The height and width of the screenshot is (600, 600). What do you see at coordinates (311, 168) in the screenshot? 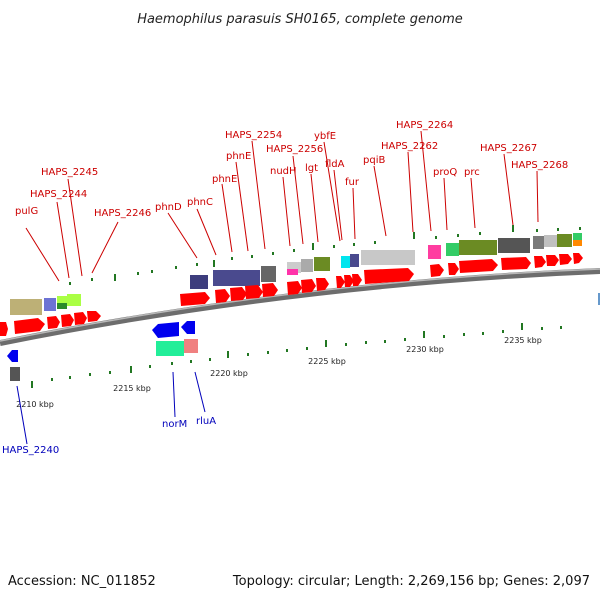
I see `gene-label-lgt: lgt` at bounding box center [311, 168].